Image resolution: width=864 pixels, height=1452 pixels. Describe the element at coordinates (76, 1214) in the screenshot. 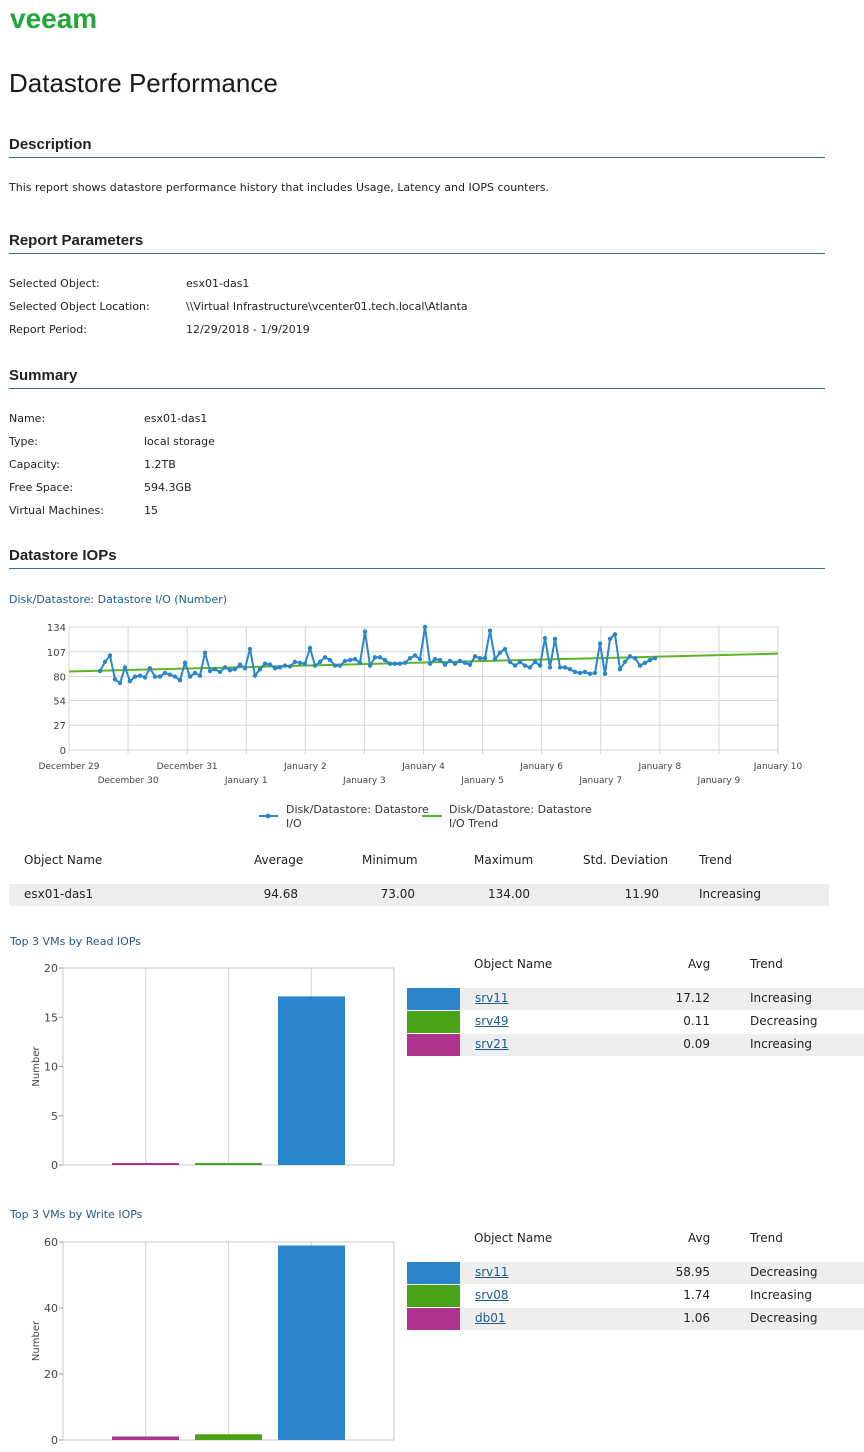

I see `write-chart-title: Top 3 VMs by Write IOPs` at that location.